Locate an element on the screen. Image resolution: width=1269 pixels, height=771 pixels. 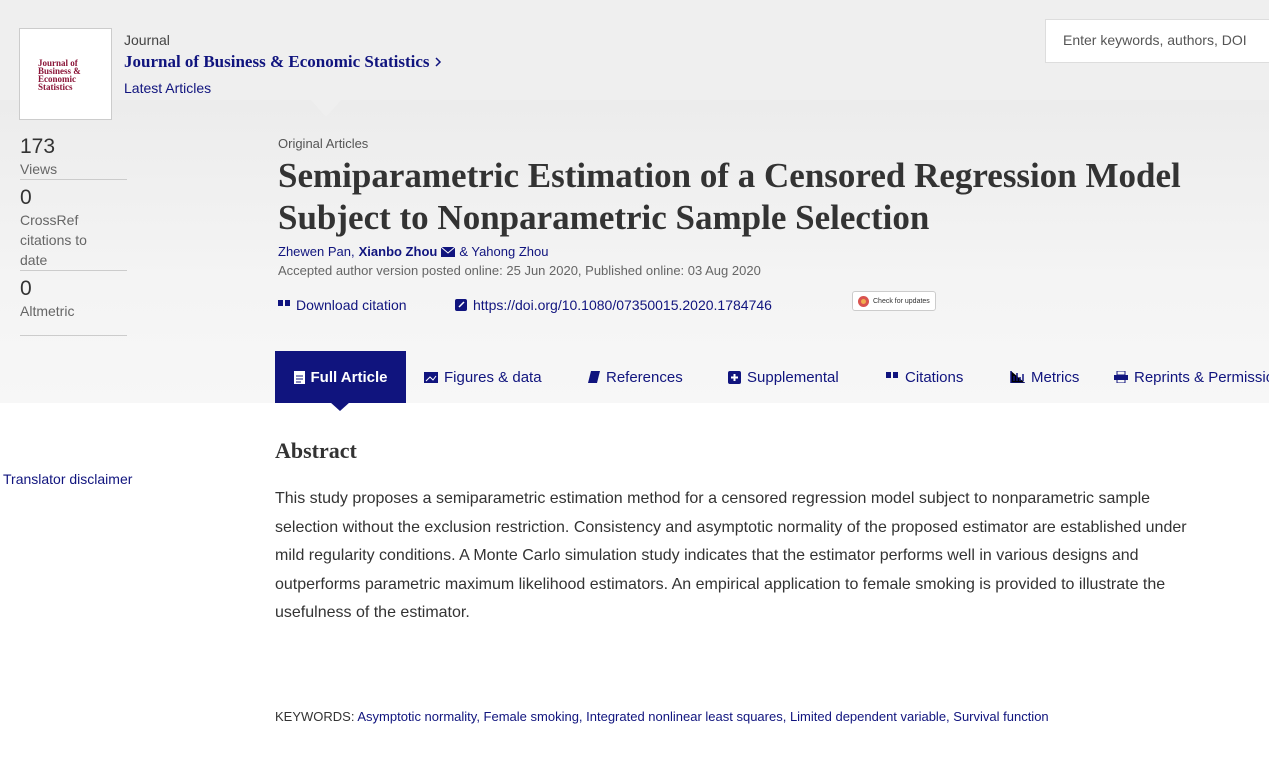
header-notch is located at coordinates (326, 108).